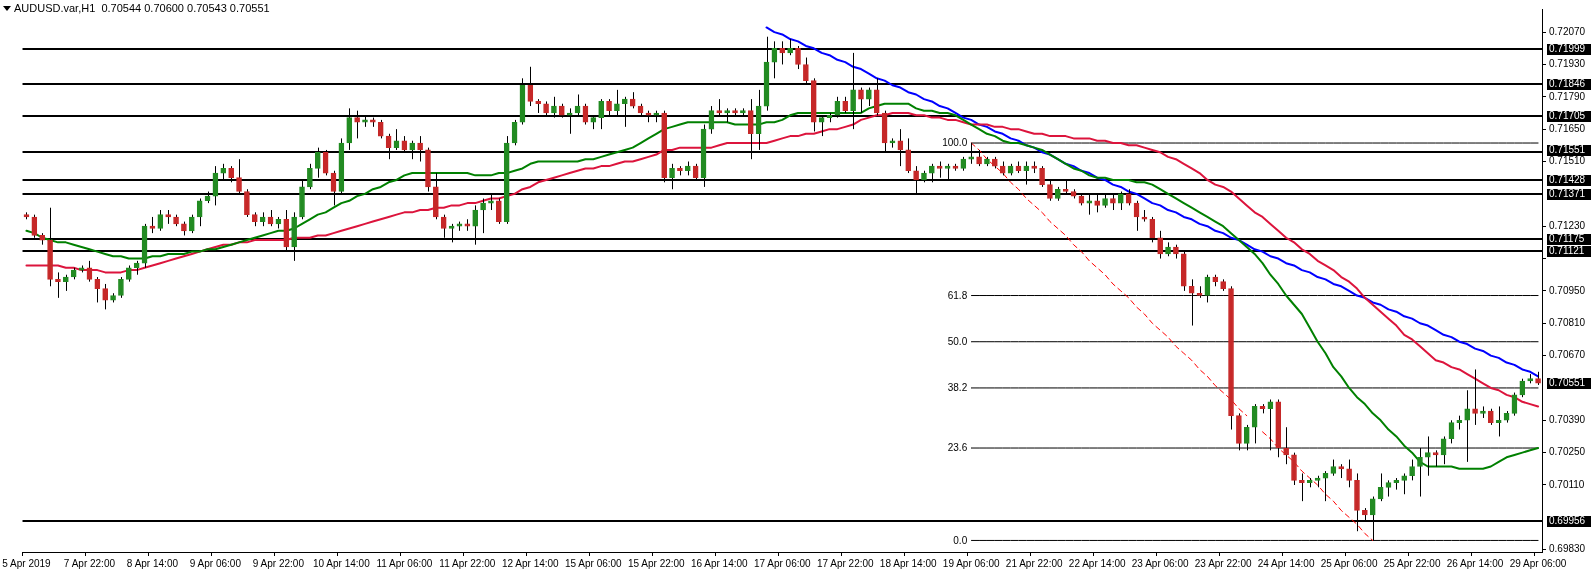 The height and width of the screenshot is (572, 1592). What do you see at coordinates (1567, 239) in the screenshot?
I see `ref-line-label: 0.71175` at bounding box center [1567, 239].